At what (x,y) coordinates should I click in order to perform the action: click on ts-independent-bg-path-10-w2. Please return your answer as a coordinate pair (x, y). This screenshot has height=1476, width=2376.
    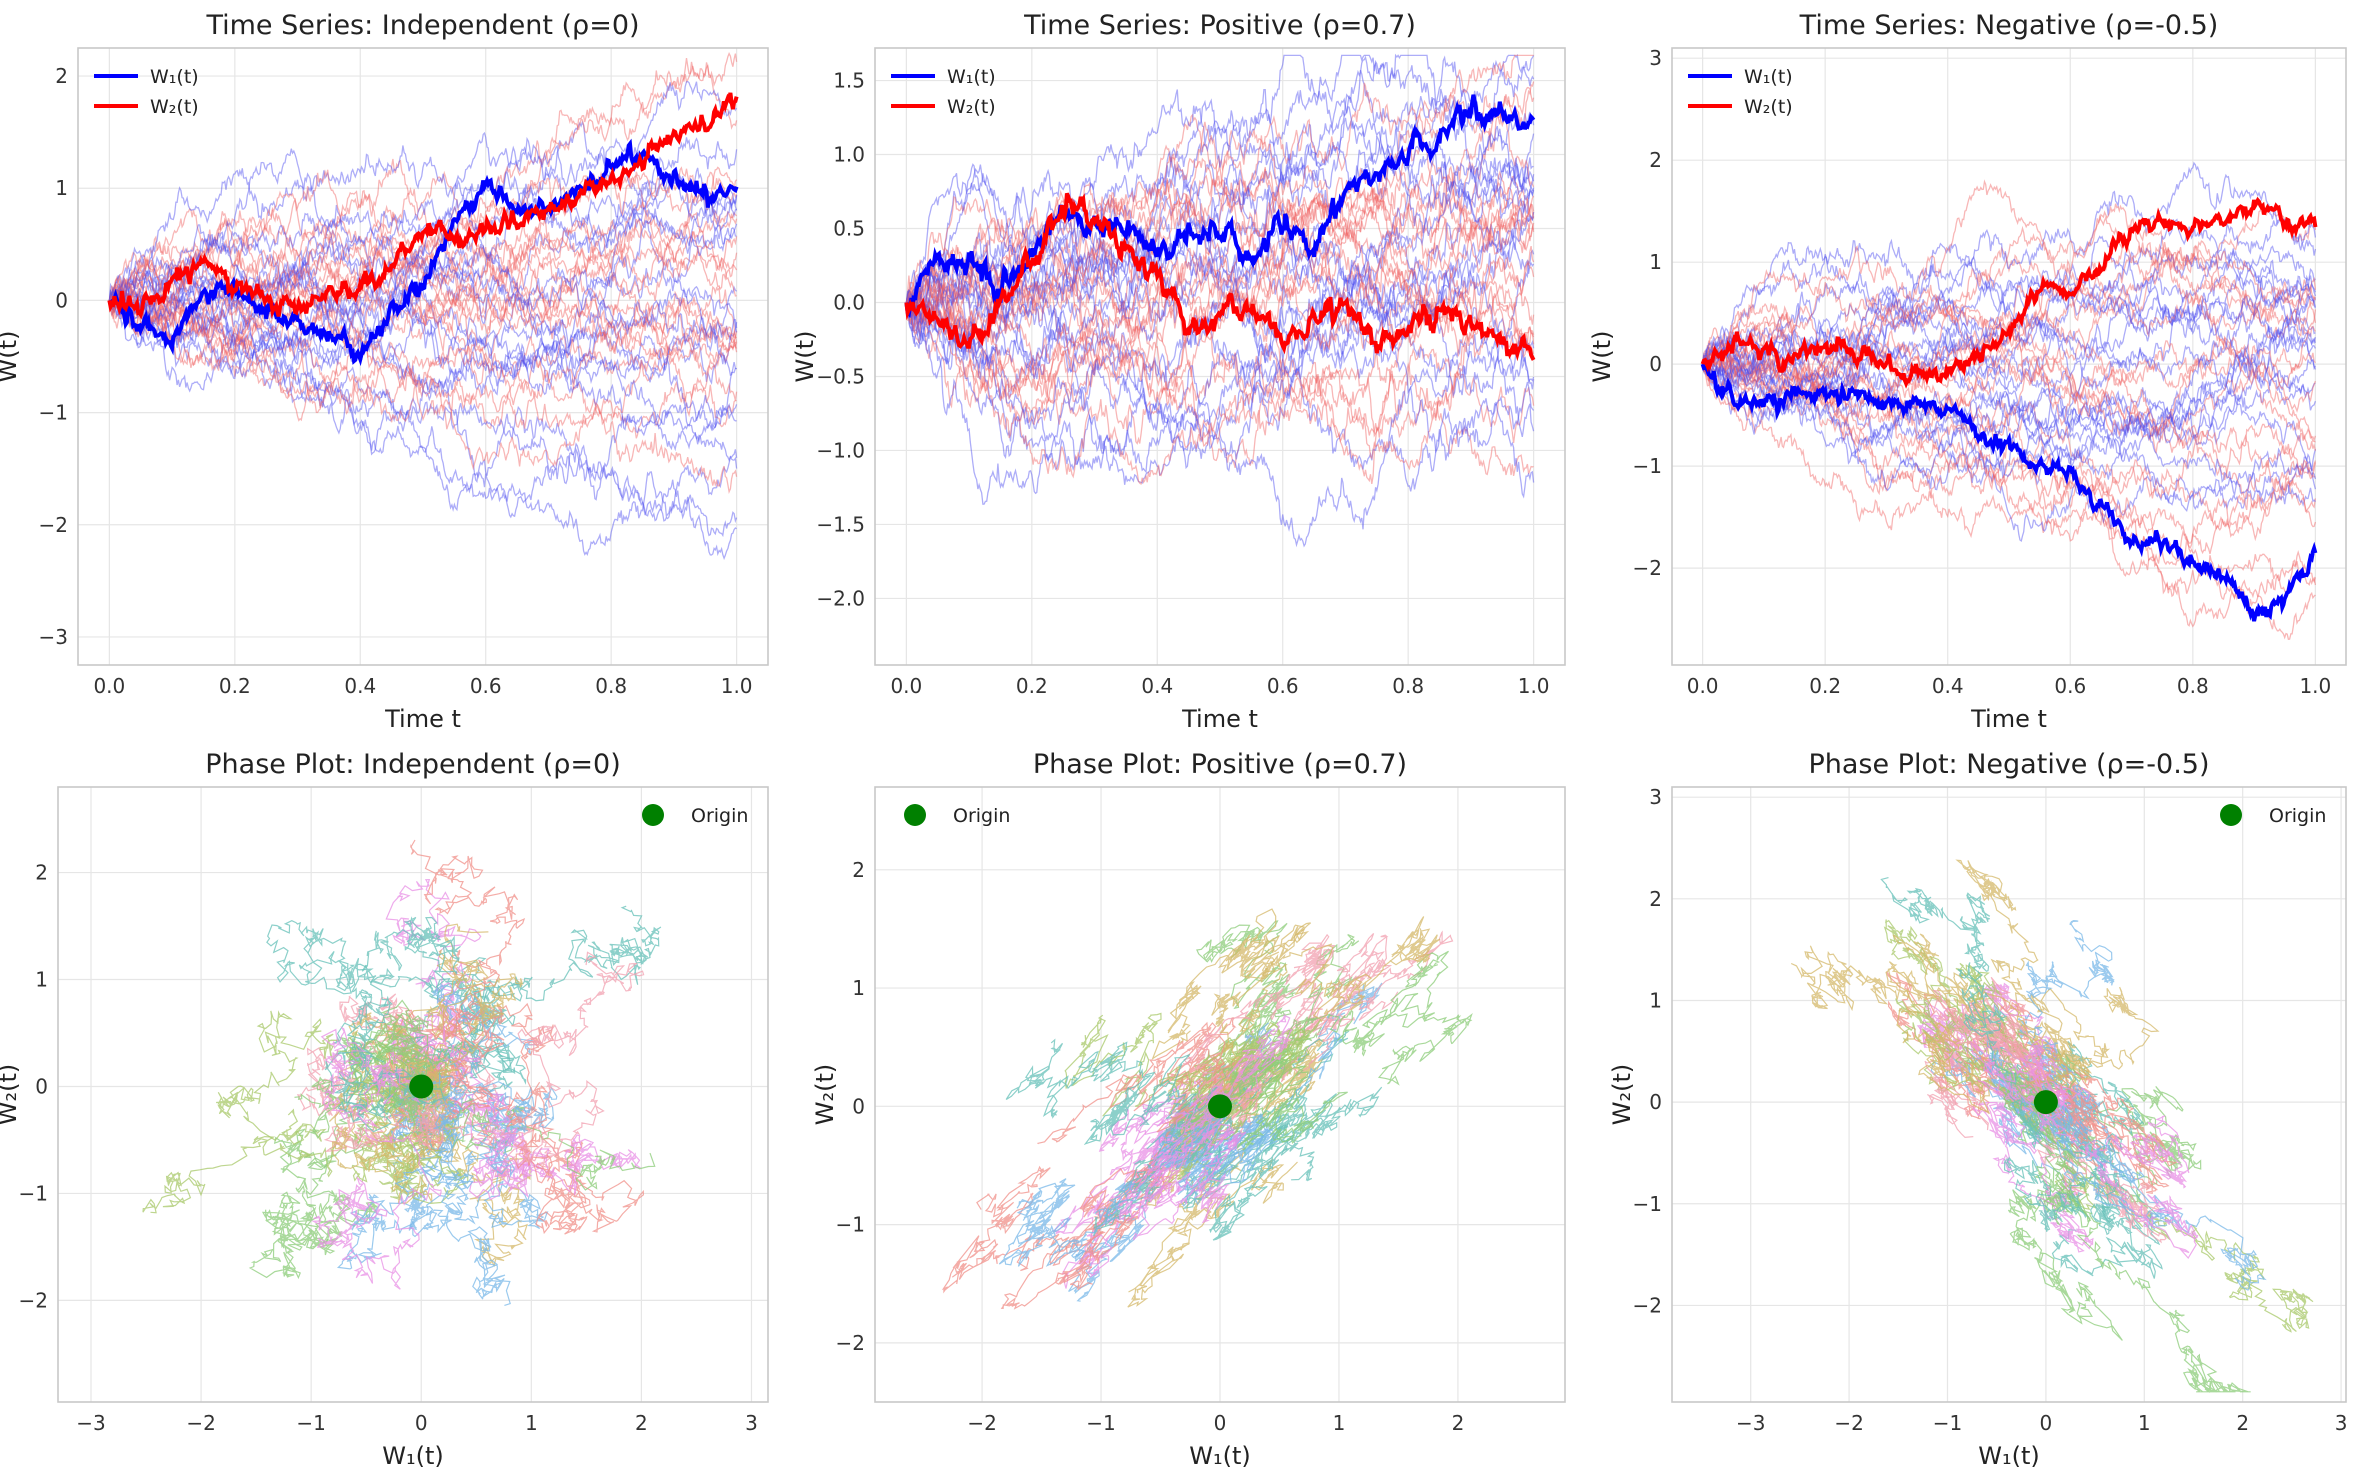
    Looking at the image, I should click on (423, 349).